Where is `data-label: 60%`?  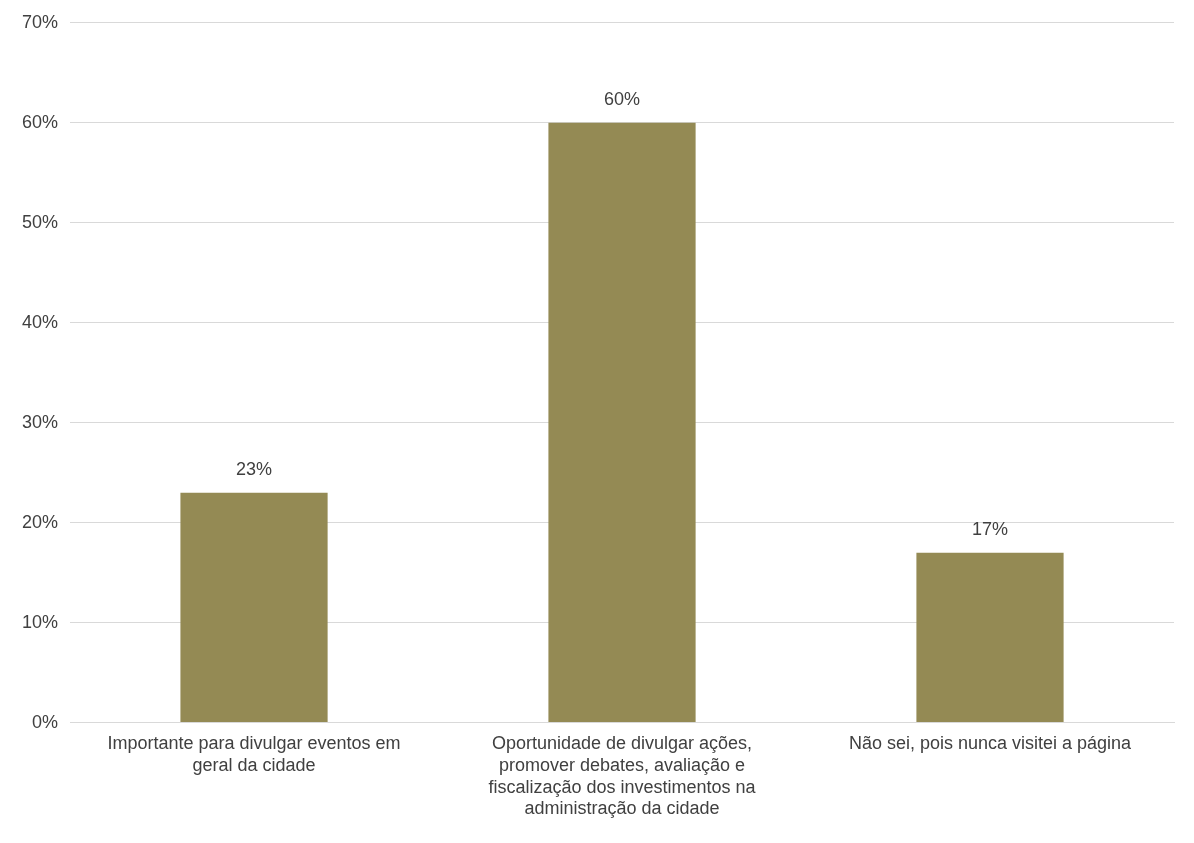
data-label: 60% is located at coordinates (622, 98).